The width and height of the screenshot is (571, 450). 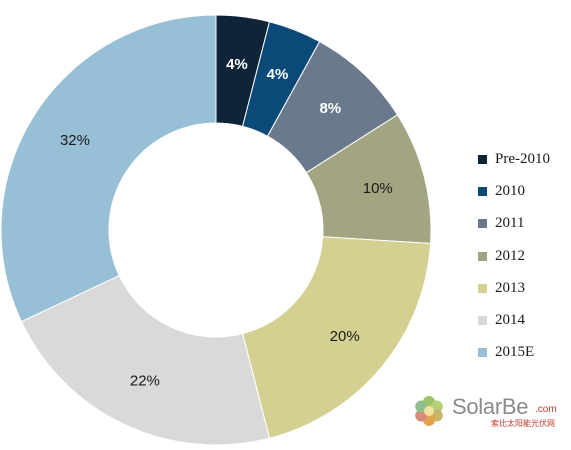 What do you see at coordinates (429, 411) in the screenshot?
I see `flower-logo-icon` at bounding box center [429, 411].